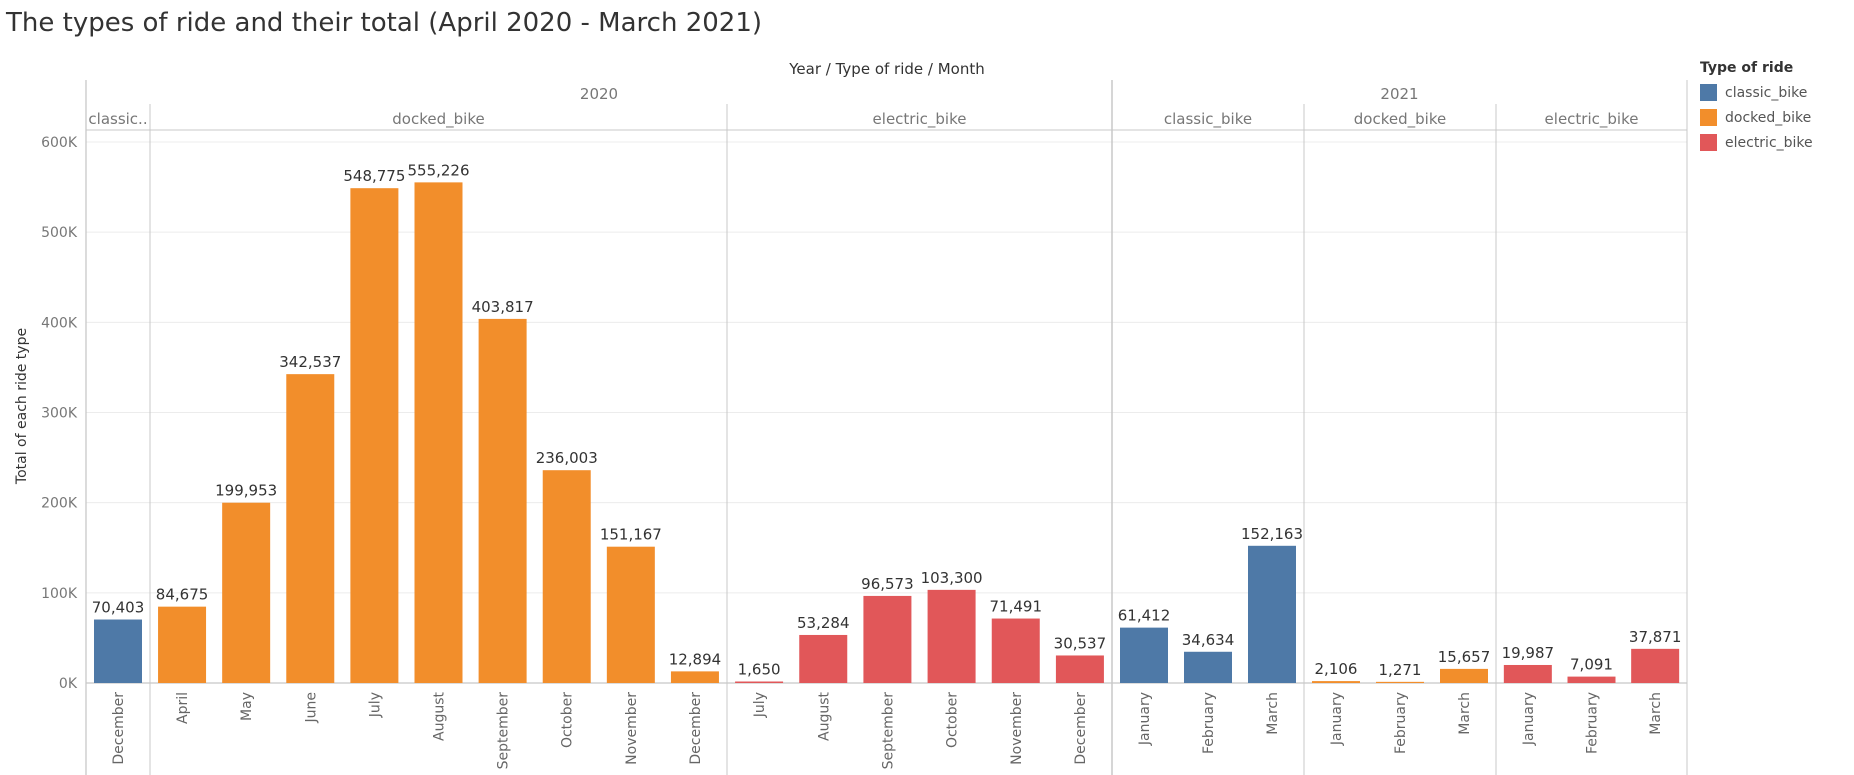  Describe the element at coordinates (182, 595) in the screenshot. I see `data-label: 84,675` at that location.